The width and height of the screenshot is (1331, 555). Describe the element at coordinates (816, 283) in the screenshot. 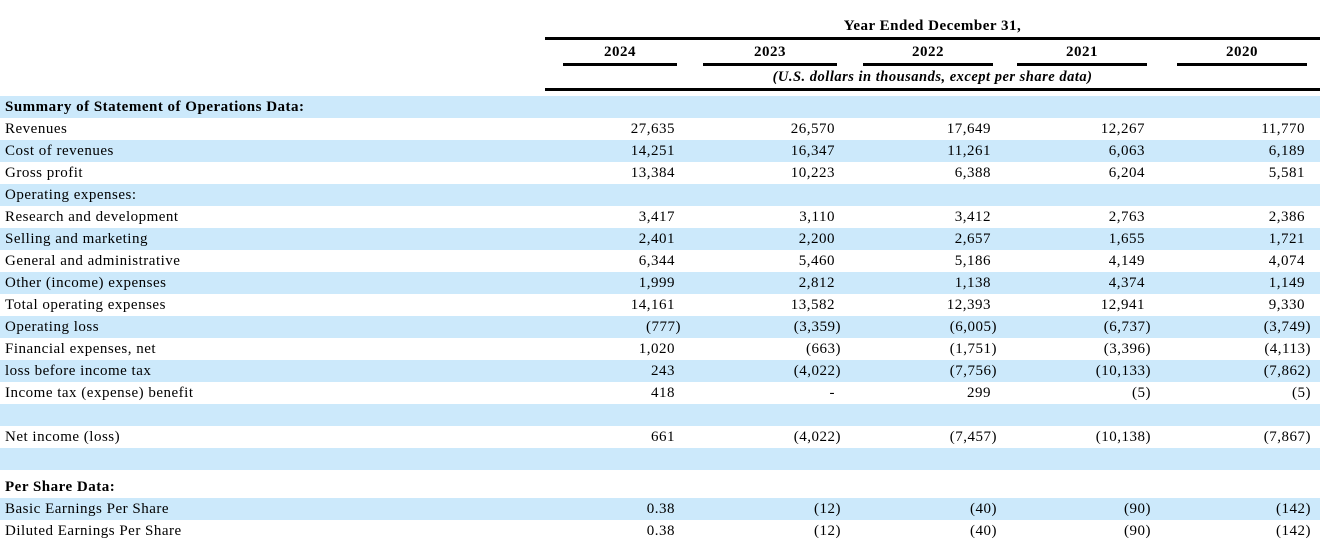

I see `cell-value: 2,812` at that location.